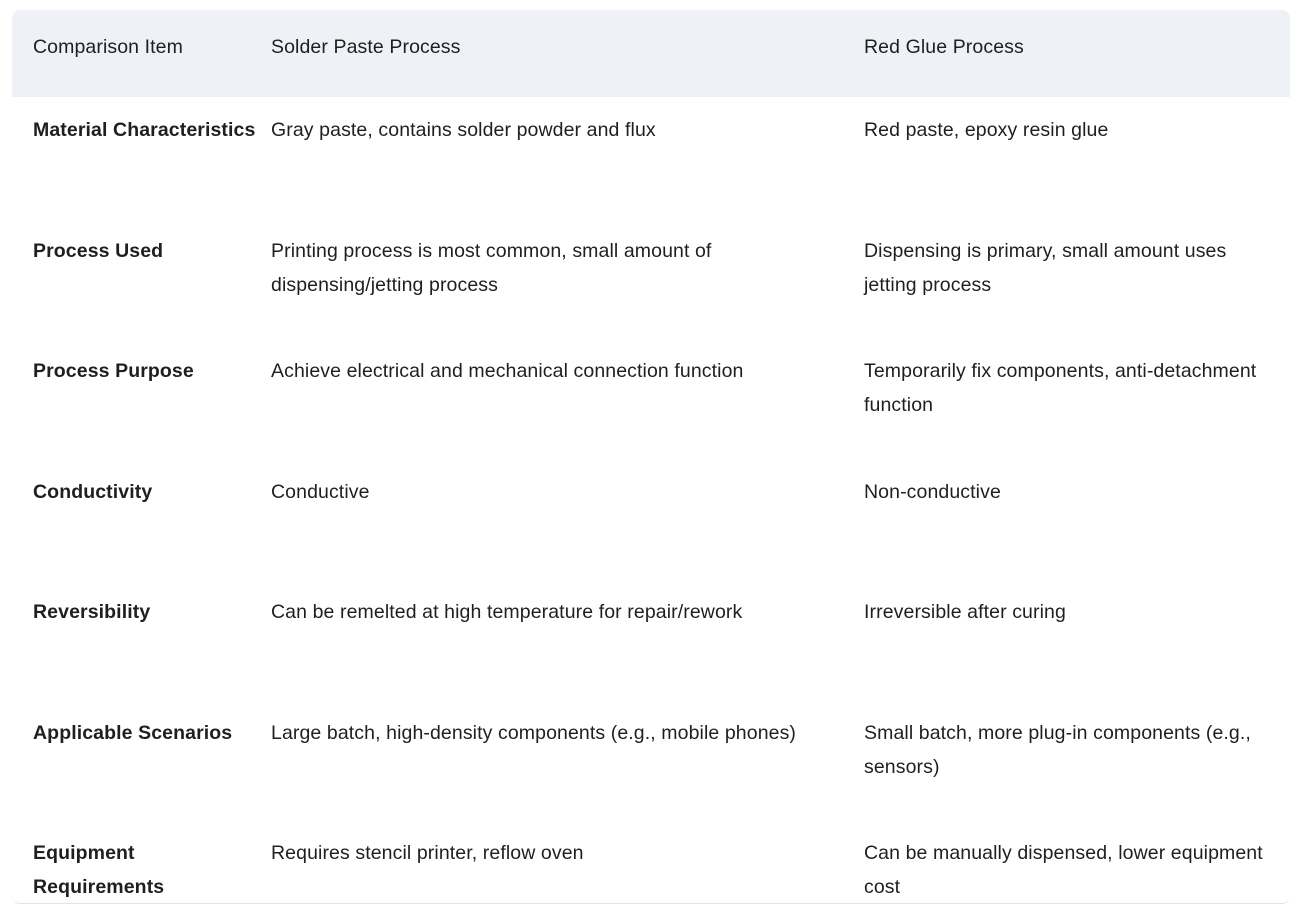 The height and width of the screenshot is (915, 1296). What do you see at coordinates (651, 519) in the screenshot?
I see `table-row: Conductivity Conductive Non-conductive` at bounding box center [651, 519].